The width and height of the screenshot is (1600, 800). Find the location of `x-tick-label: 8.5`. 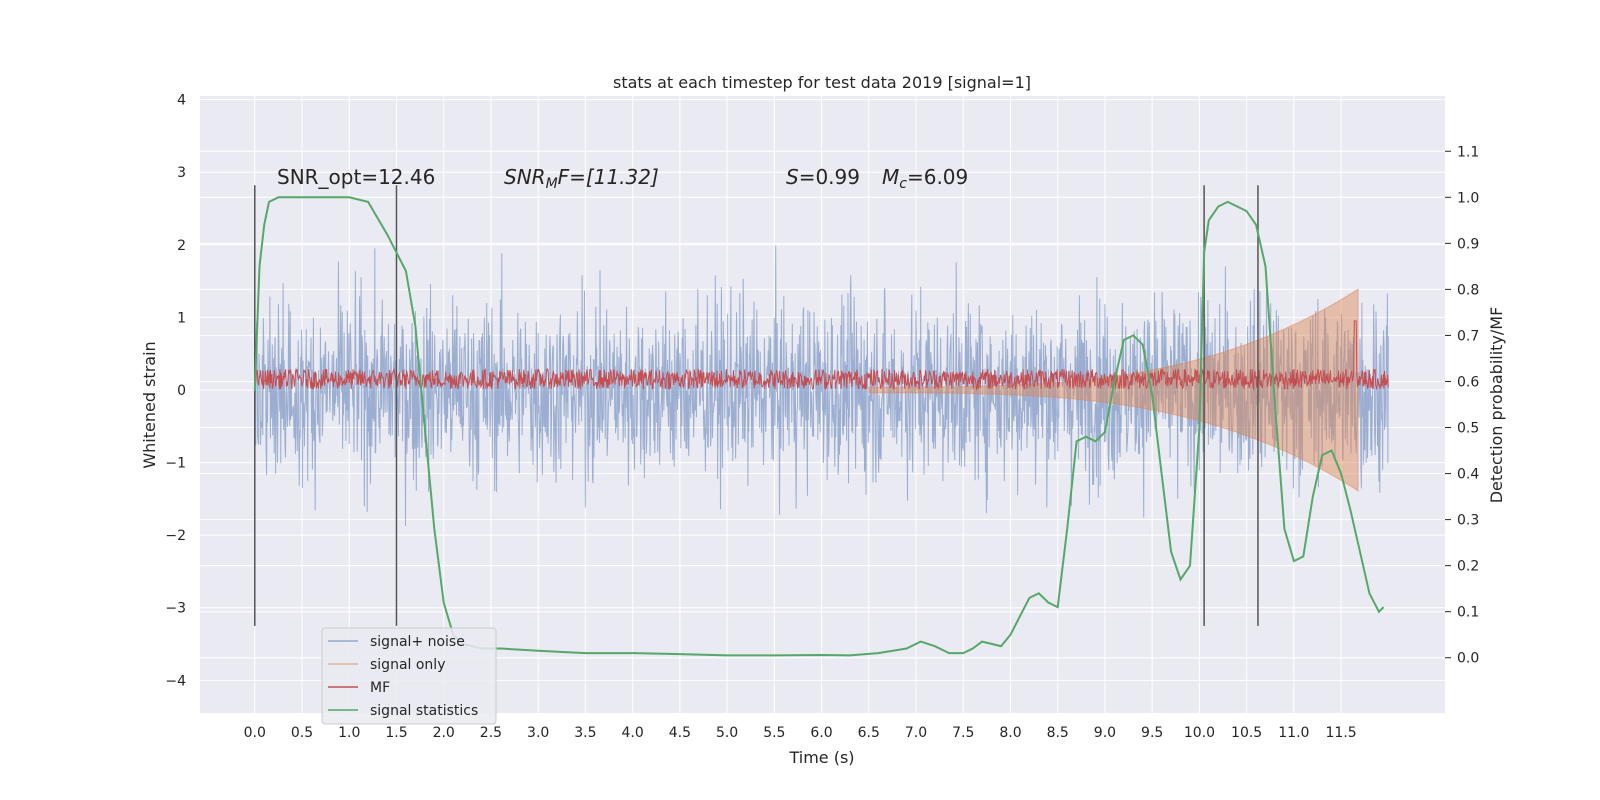

x-tick-label: 8.5 is located at coordinates (1058, 733).